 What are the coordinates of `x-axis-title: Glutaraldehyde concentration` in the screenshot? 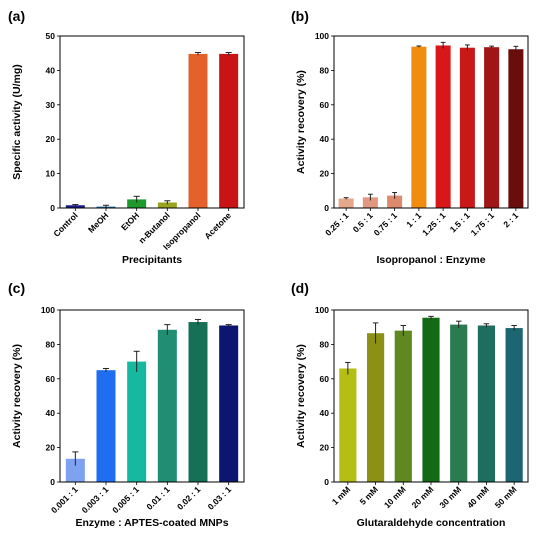 It's located at (431, 523).